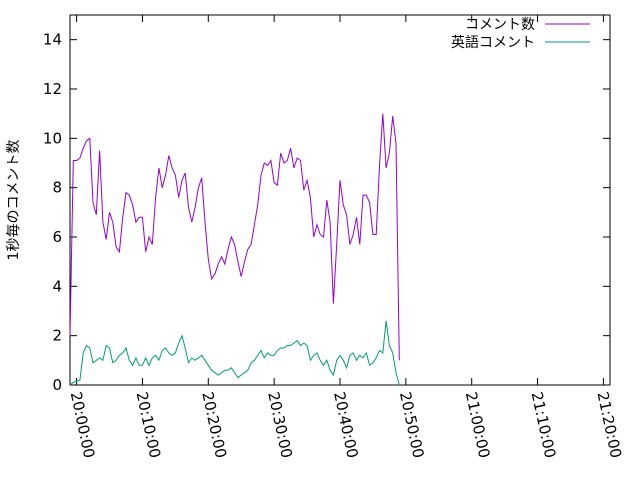 This screenshot has width=640, height=480. Describe the element at coordinates (57, 336) in the screenshot. I see `y-tick-label: 2` at that location.